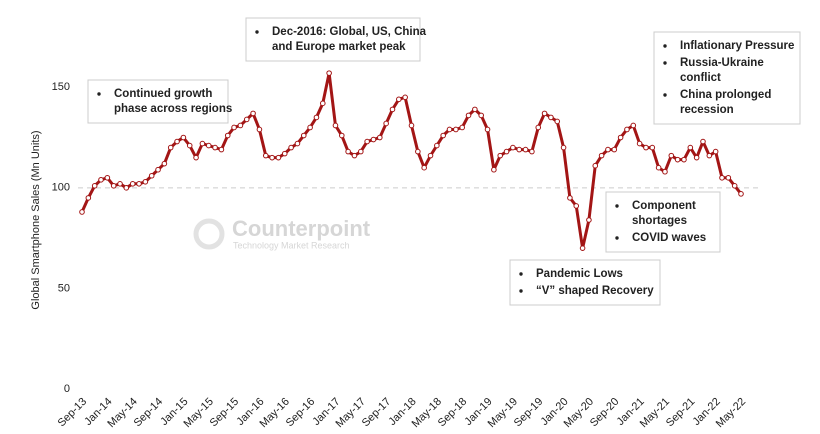 Image resolution: width=820 pixels, height=434 pixels. I want to click on annotation-text: Continued growth, so click(163, 94).